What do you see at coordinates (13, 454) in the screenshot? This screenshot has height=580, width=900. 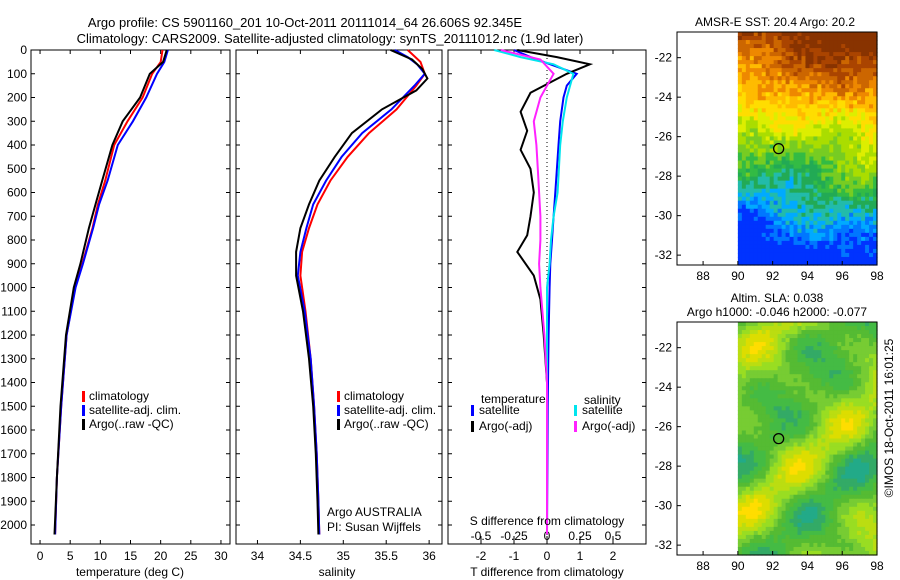 I see `depth-tick-label: 1700` at bounding box center [13, 454].